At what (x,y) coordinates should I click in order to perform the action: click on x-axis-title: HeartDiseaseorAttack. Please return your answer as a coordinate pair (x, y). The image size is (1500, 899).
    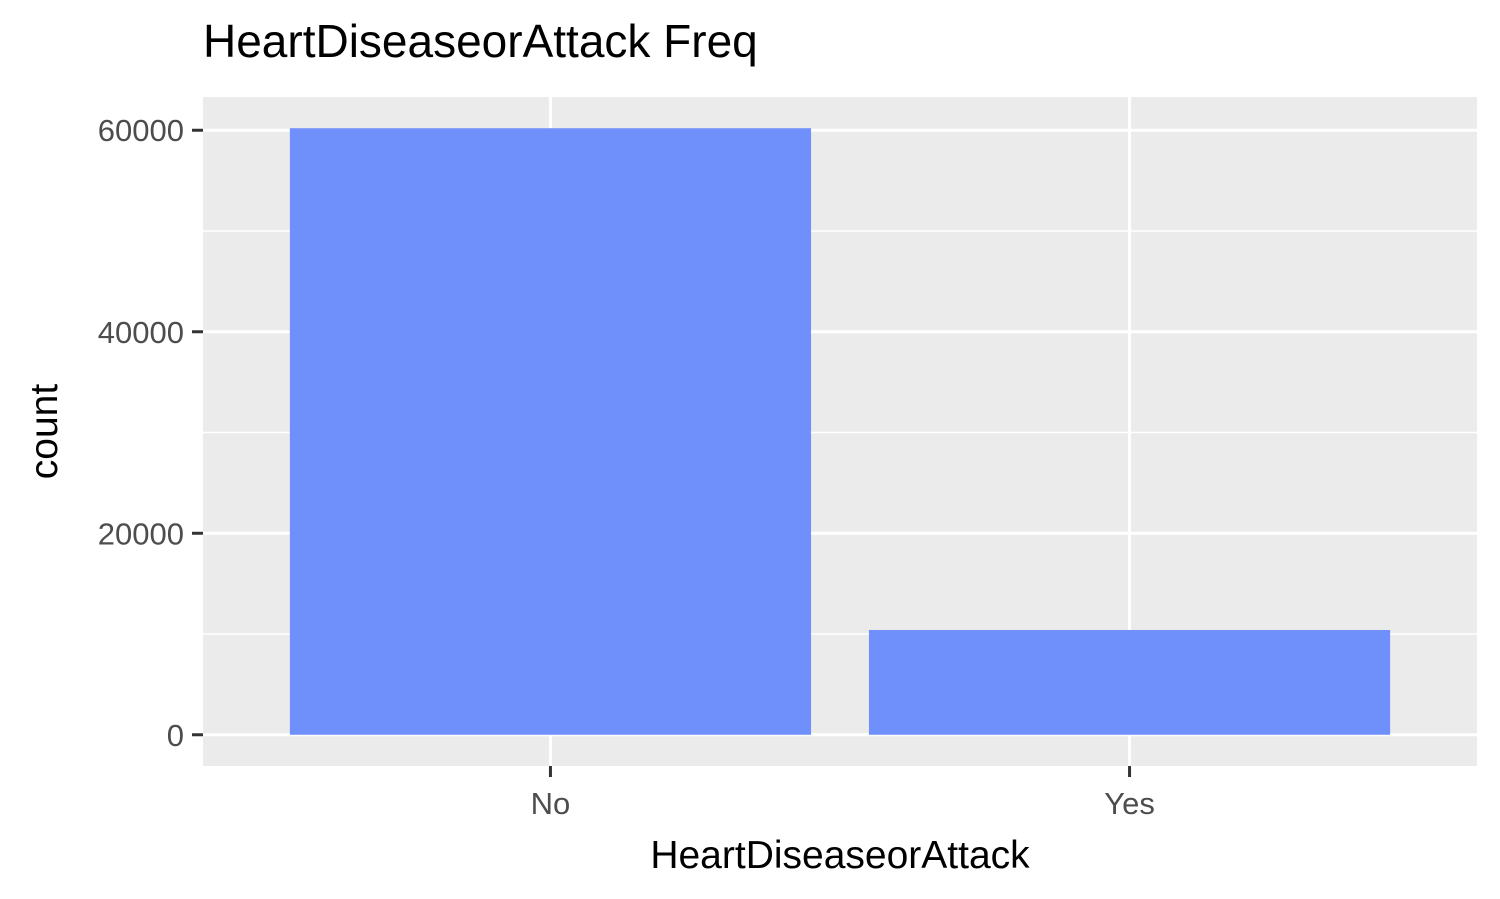
    Looking at the image, I should click on (840, 855).